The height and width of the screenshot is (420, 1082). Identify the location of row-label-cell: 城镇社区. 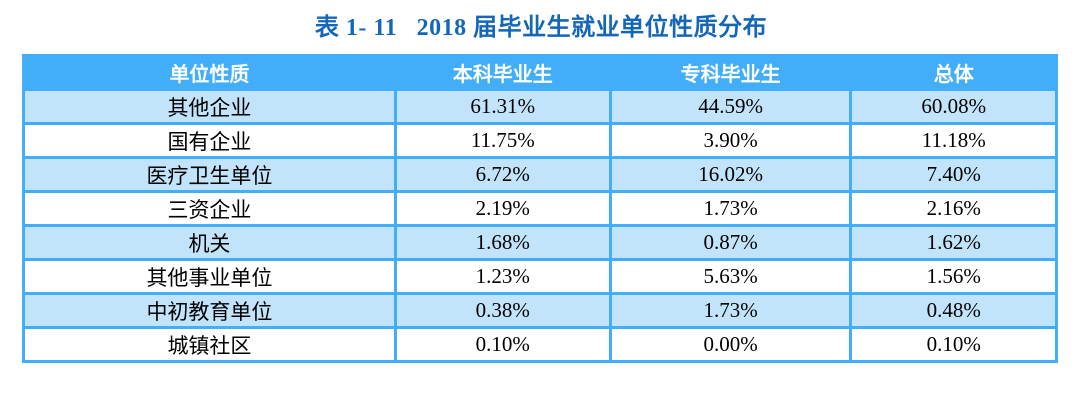
(209, 344).